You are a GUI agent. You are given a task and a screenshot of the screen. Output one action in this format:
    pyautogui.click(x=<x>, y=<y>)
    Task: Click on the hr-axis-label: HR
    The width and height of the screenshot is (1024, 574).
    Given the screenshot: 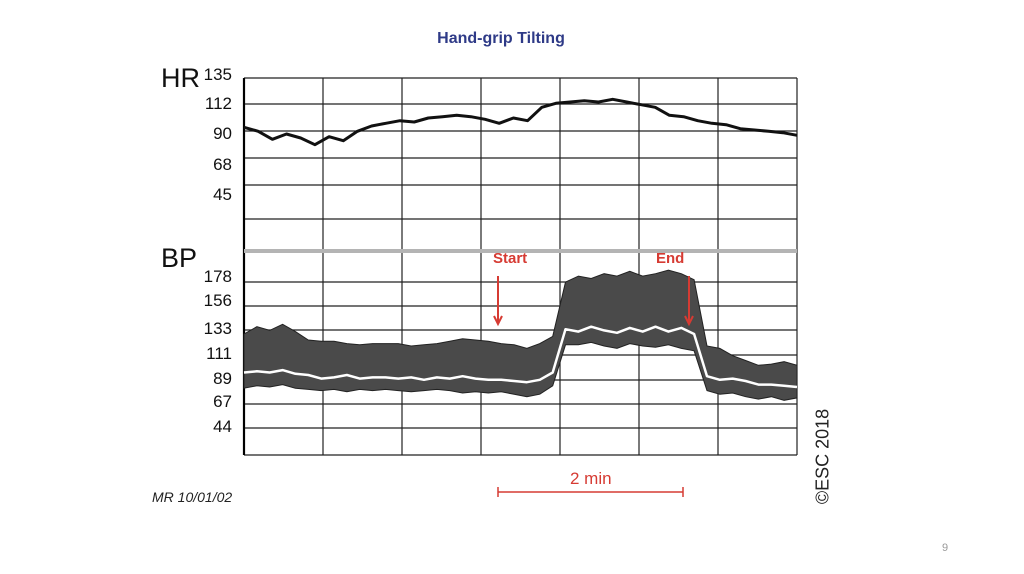 What is the action you would take?
    pyautogui.click(x=180, y=78)
    